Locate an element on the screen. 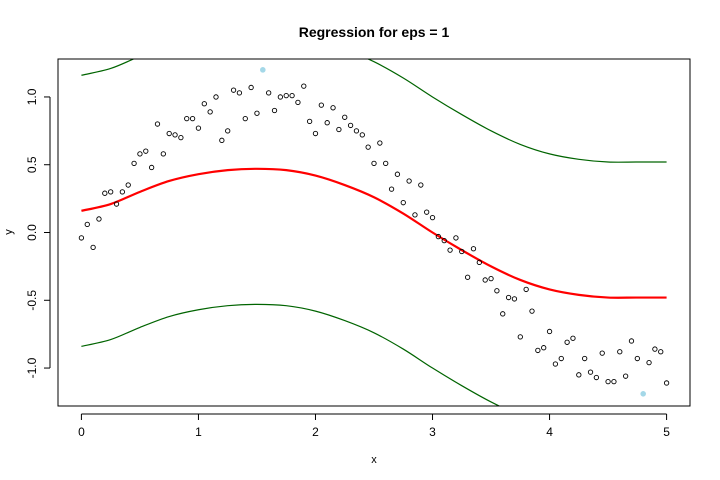 The width and height of the screenshot is (720, 480). x-tick-label: 5 is located at coordinates (666, 432).